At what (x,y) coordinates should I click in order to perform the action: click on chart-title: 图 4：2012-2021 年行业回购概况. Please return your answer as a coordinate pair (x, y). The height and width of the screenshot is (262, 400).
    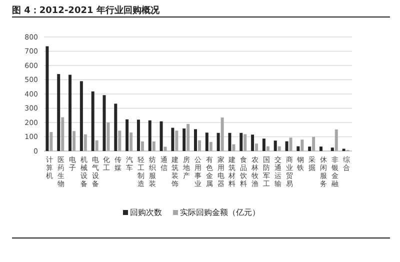
    Looking at the image, I should click on (86, 10).